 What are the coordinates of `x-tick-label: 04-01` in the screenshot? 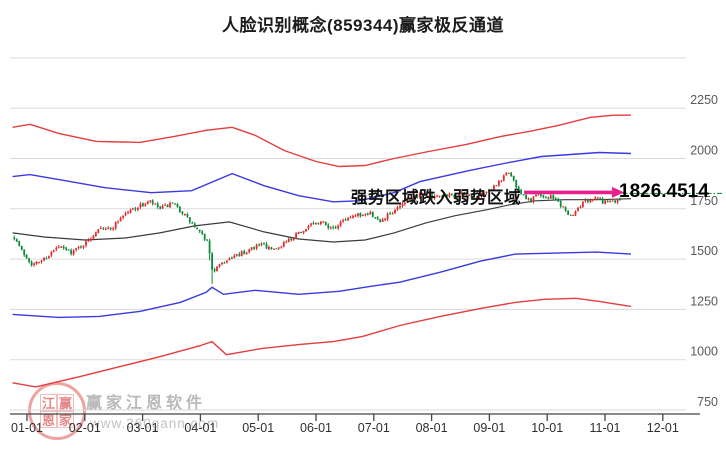 It's located at (200, 428).